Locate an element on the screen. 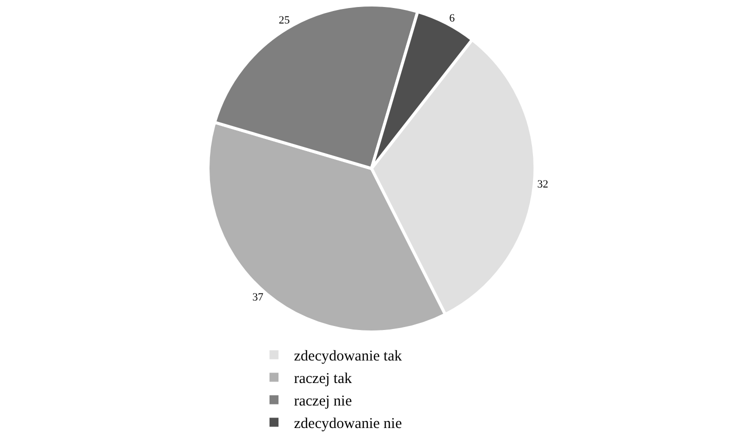  legend-label: raczej tak is located at coordinates (323, 379).